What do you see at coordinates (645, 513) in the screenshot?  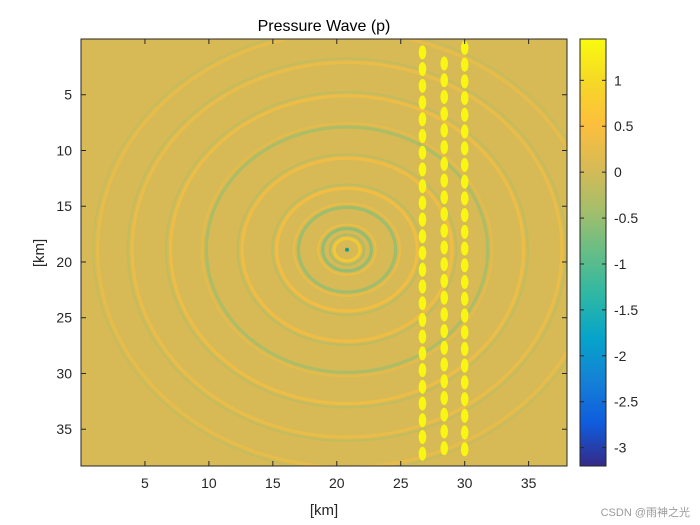 I see `watermark: CSDN @雨神之光` at bounding box center [645, 513].